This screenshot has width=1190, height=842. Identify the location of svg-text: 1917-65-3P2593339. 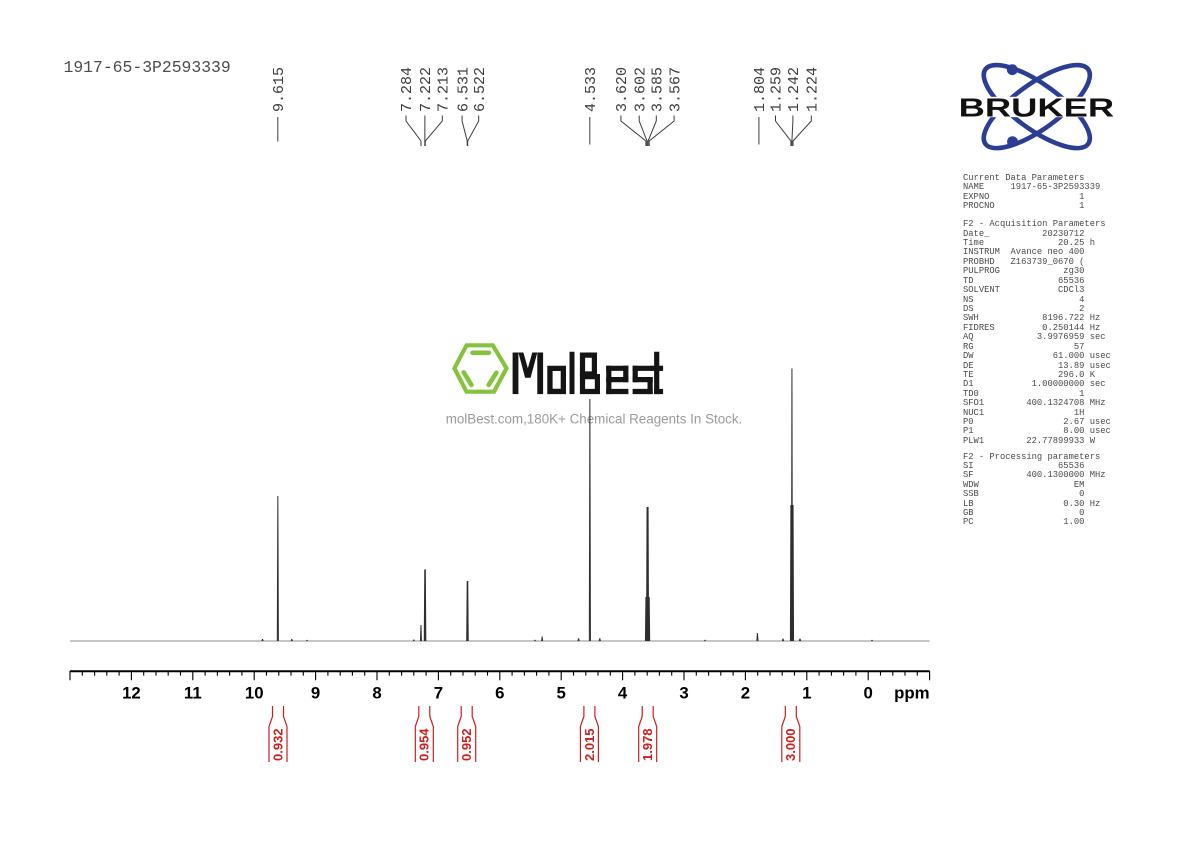
(147, 67).